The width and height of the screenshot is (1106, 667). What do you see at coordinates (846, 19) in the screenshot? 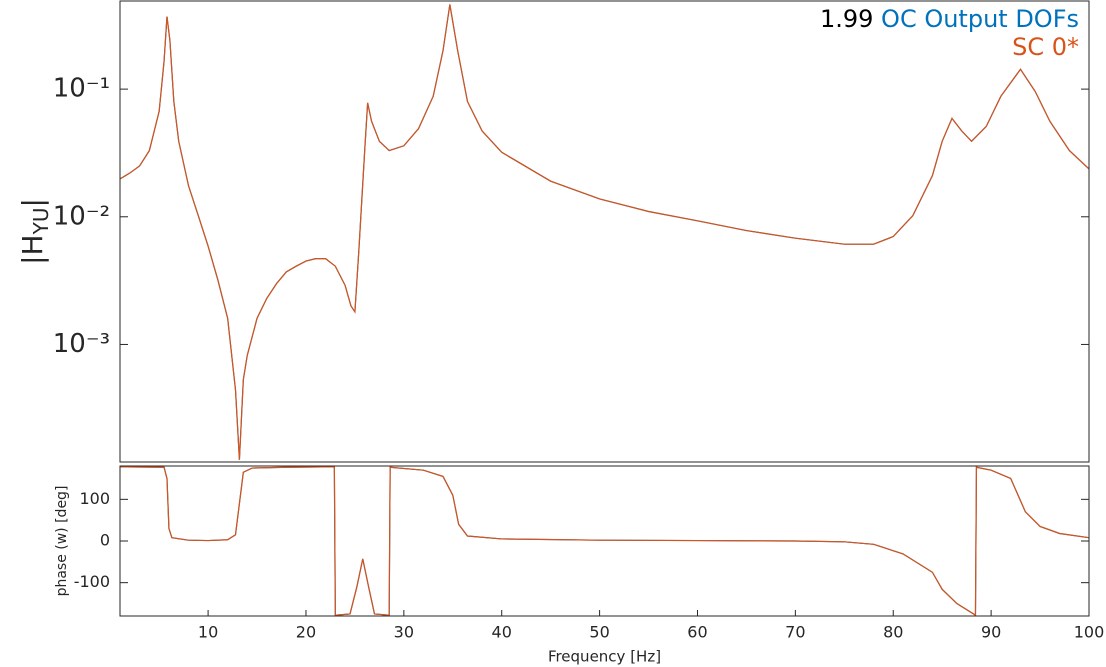
I see `annotation: 1.99` at bounding box center [846, 19].